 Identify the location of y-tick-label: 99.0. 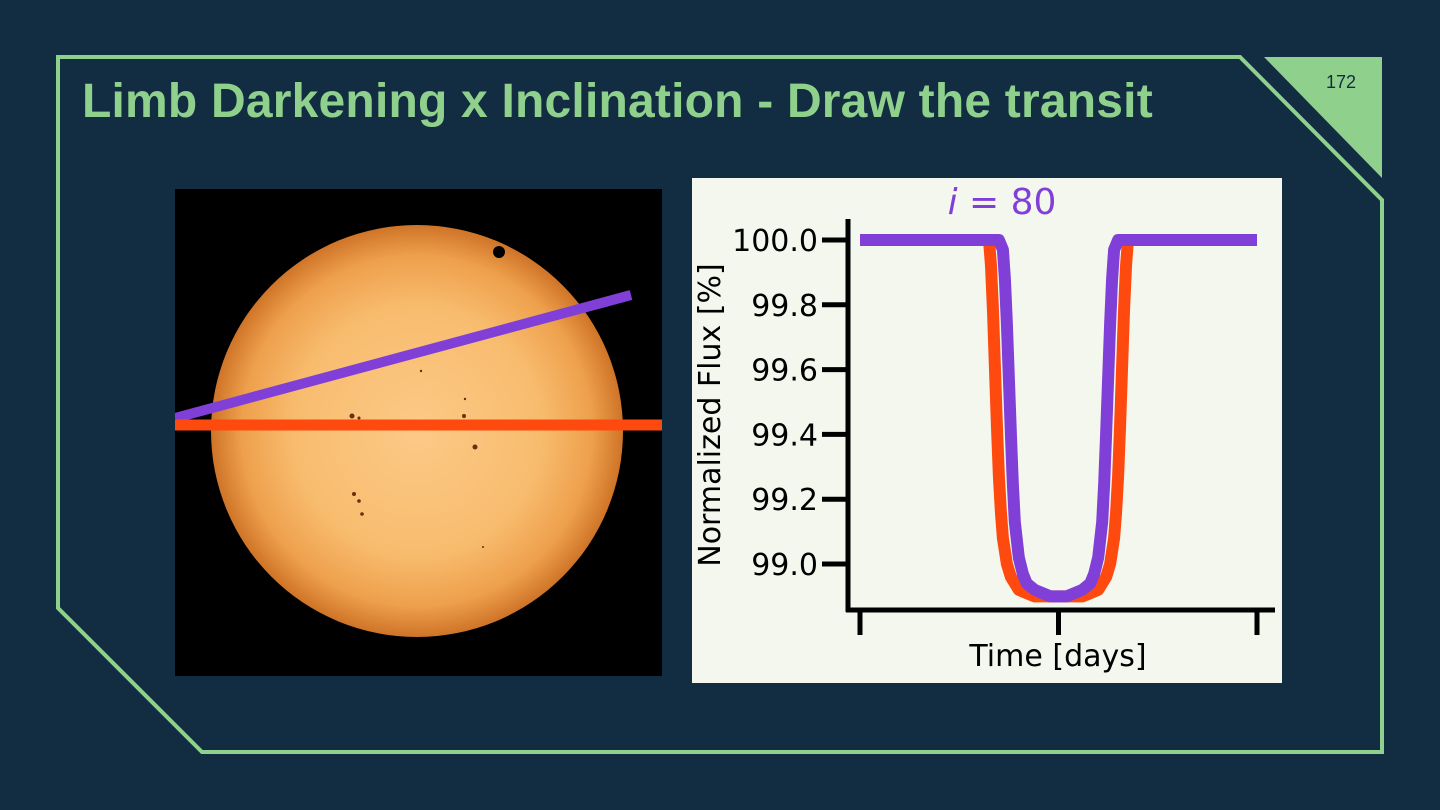
(784, 565).